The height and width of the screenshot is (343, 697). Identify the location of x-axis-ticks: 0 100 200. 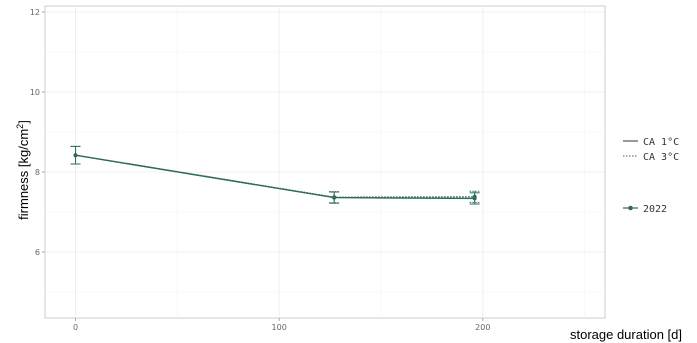
(281, 325).